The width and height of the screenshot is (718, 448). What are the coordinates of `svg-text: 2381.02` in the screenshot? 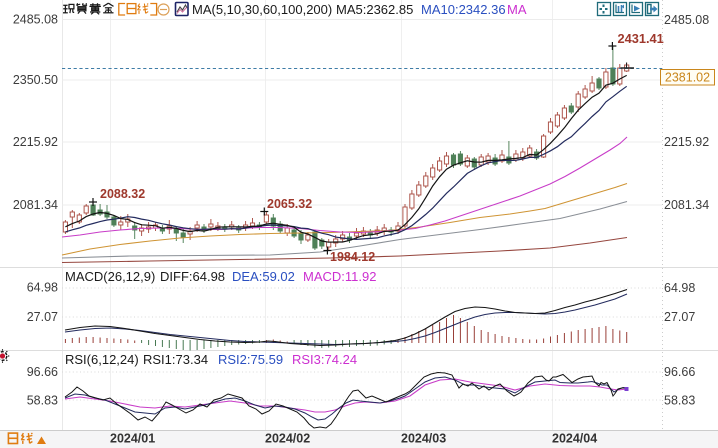 It's located at (687, 78).